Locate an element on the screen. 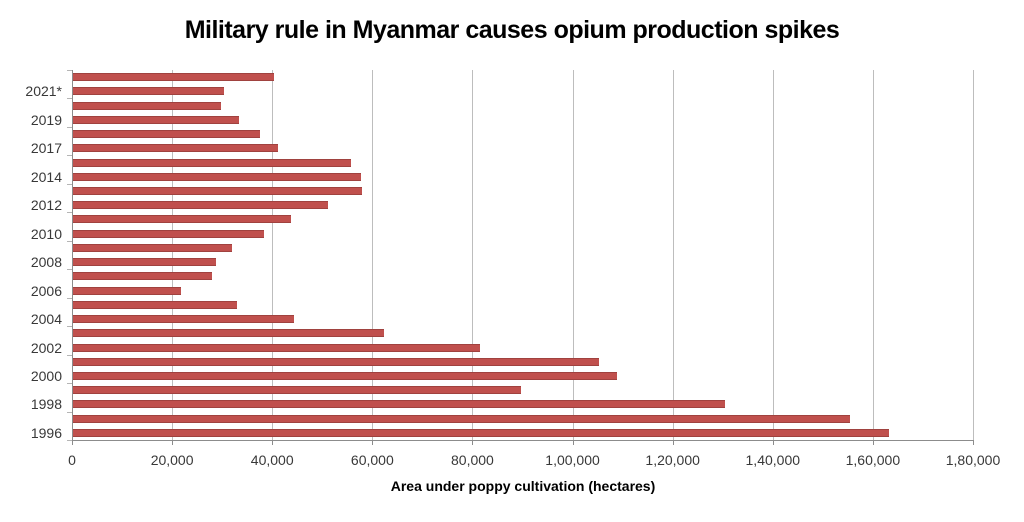  bar-2006 is located at coordinates (127, 290).